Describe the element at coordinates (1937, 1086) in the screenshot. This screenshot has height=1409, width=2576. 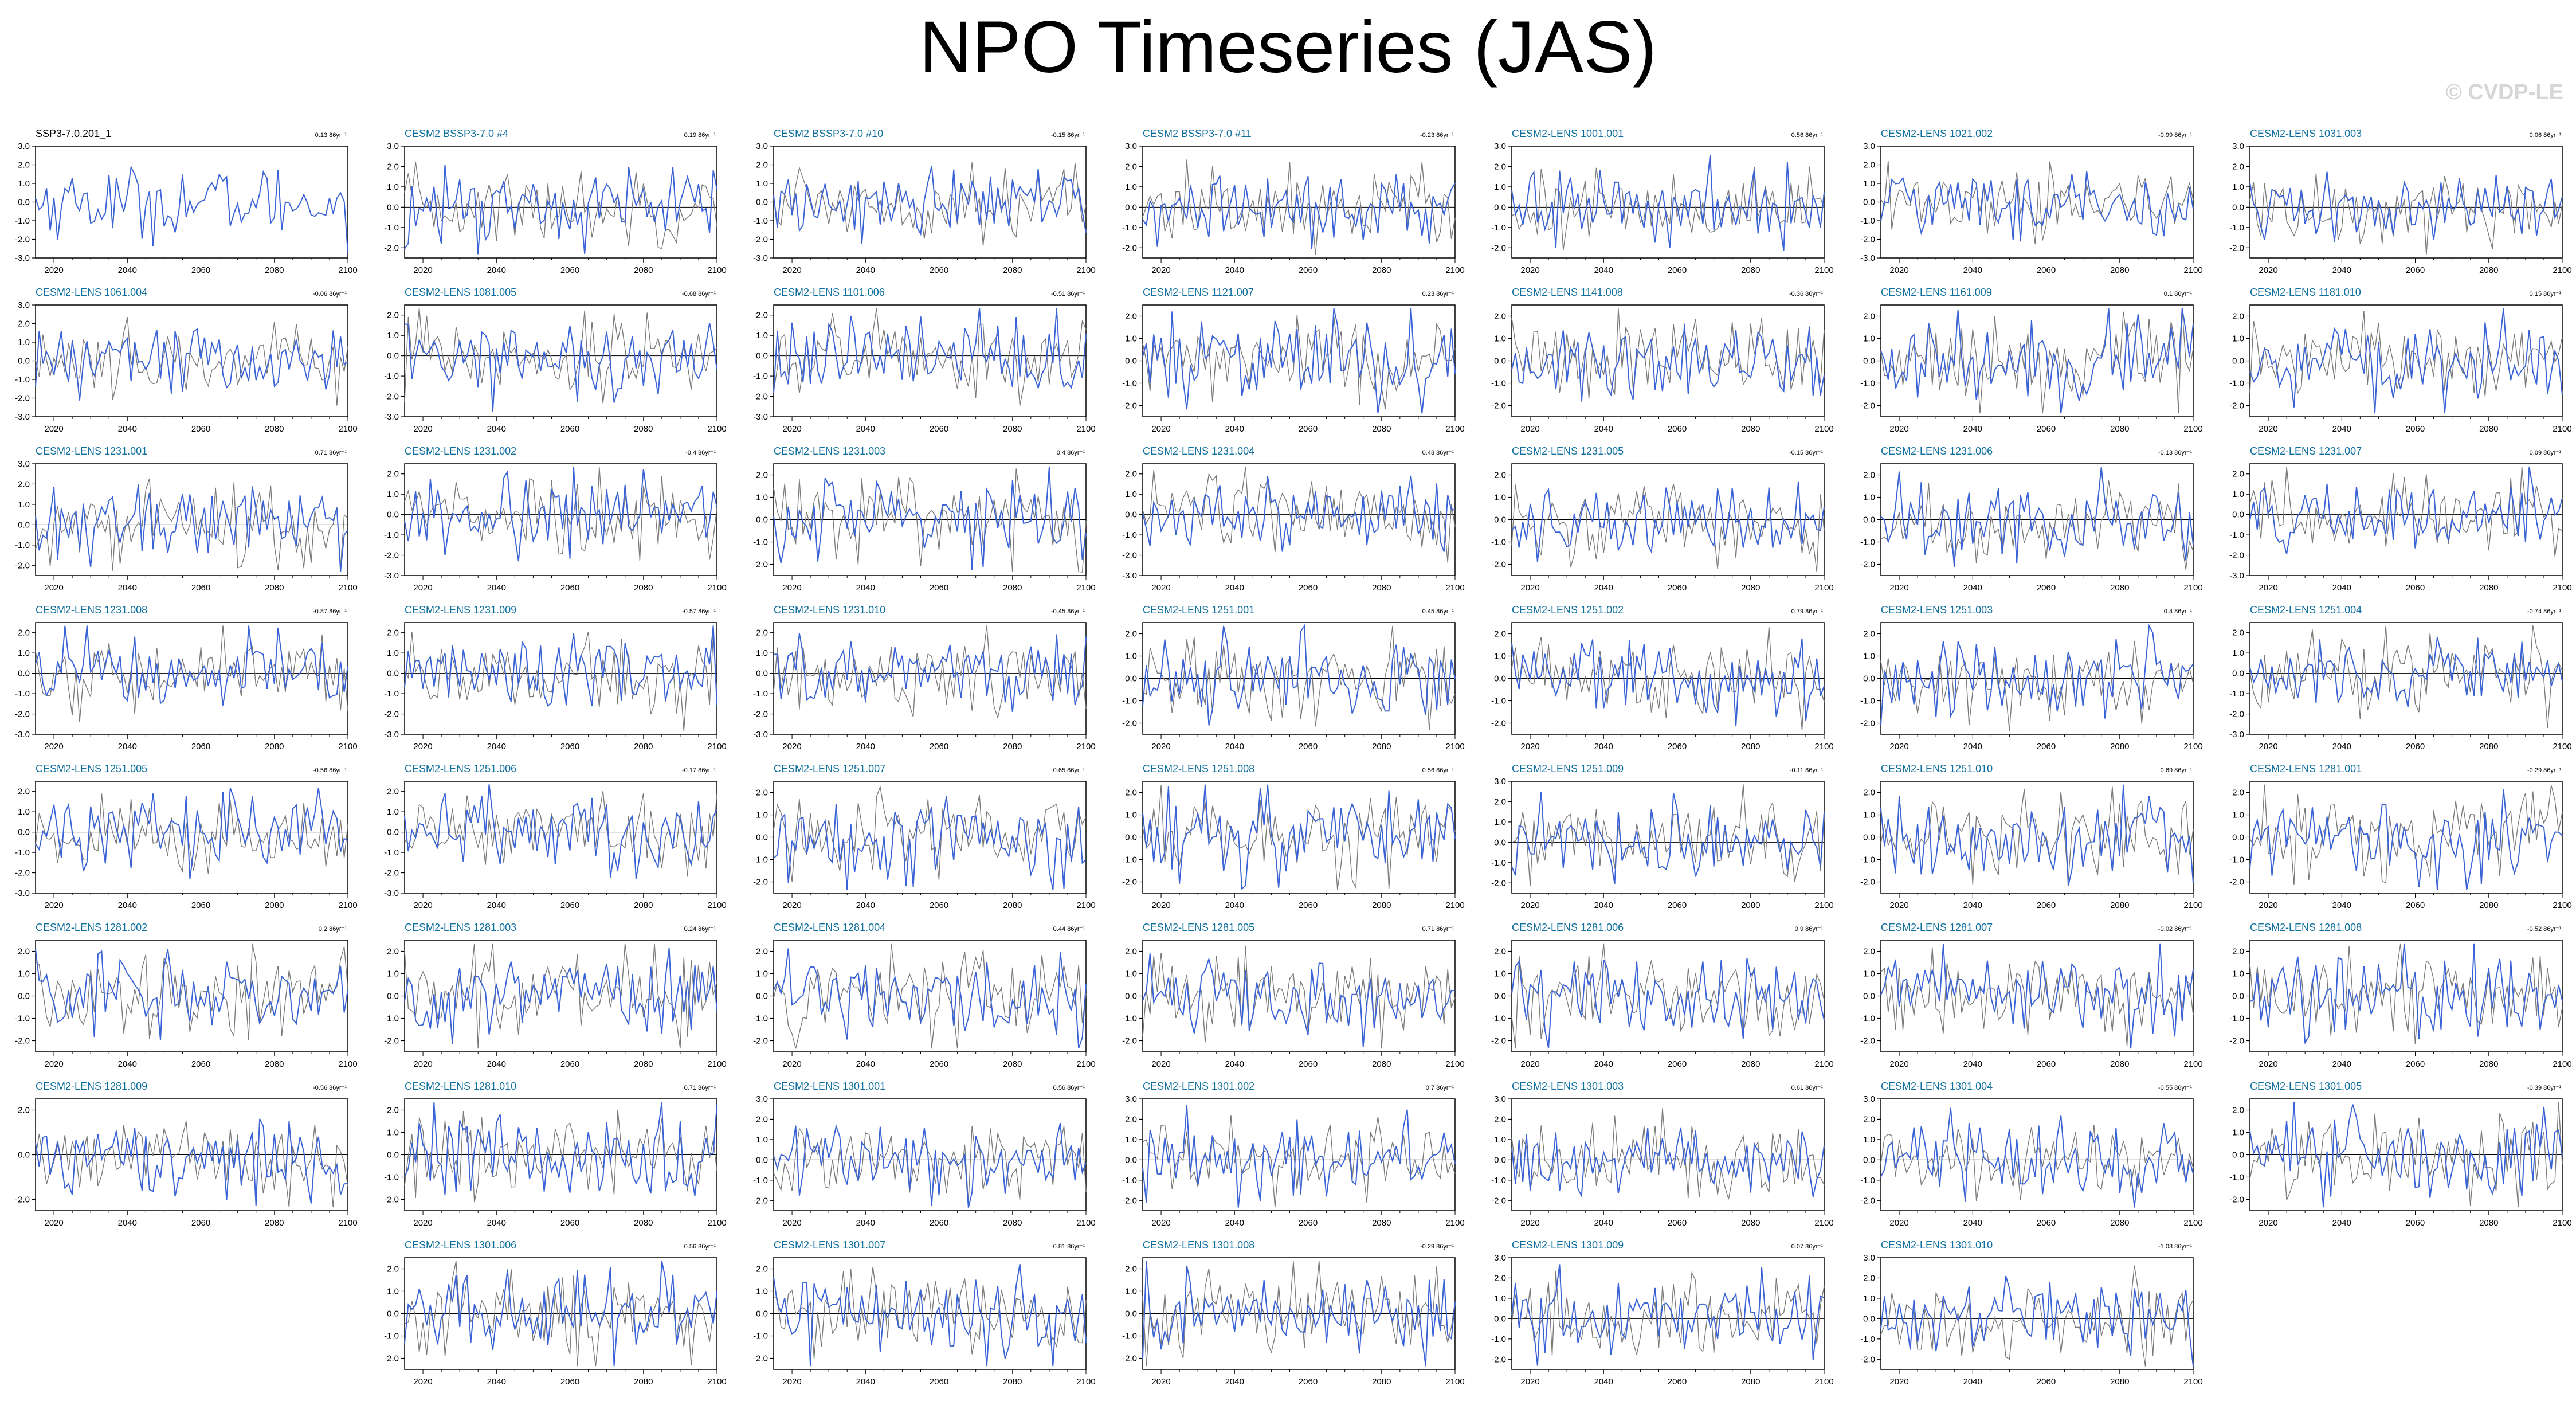
I see `panel-title: CESM2-LENS 1301.004` at that location.